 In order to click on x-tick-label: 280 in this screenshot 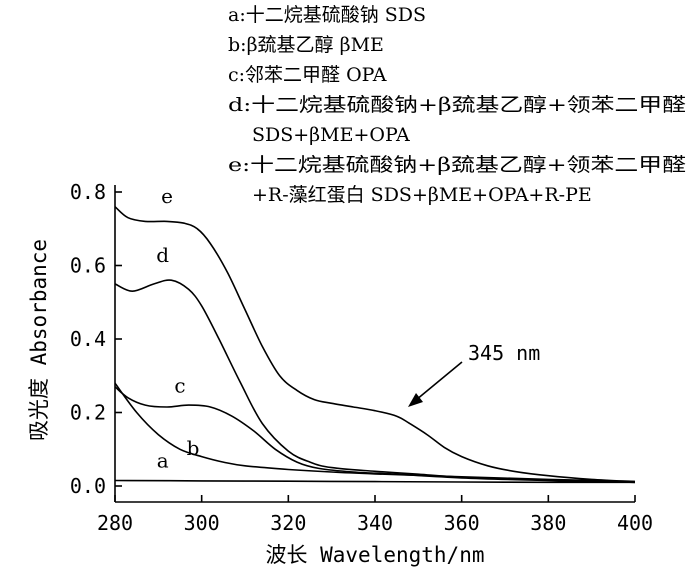, I will do `click(115, 523)`.